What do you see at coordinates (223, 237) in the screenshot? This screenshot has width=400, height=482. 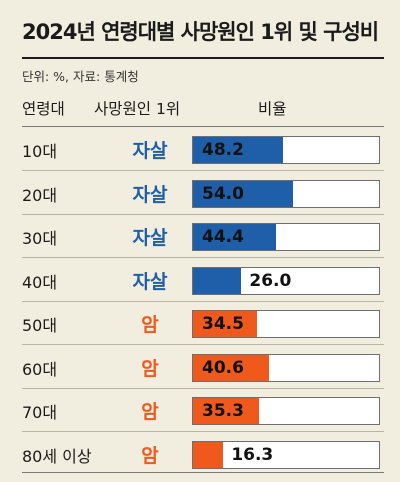 I see `bar-value-label: 44.4` at bounding box center [223, 237].